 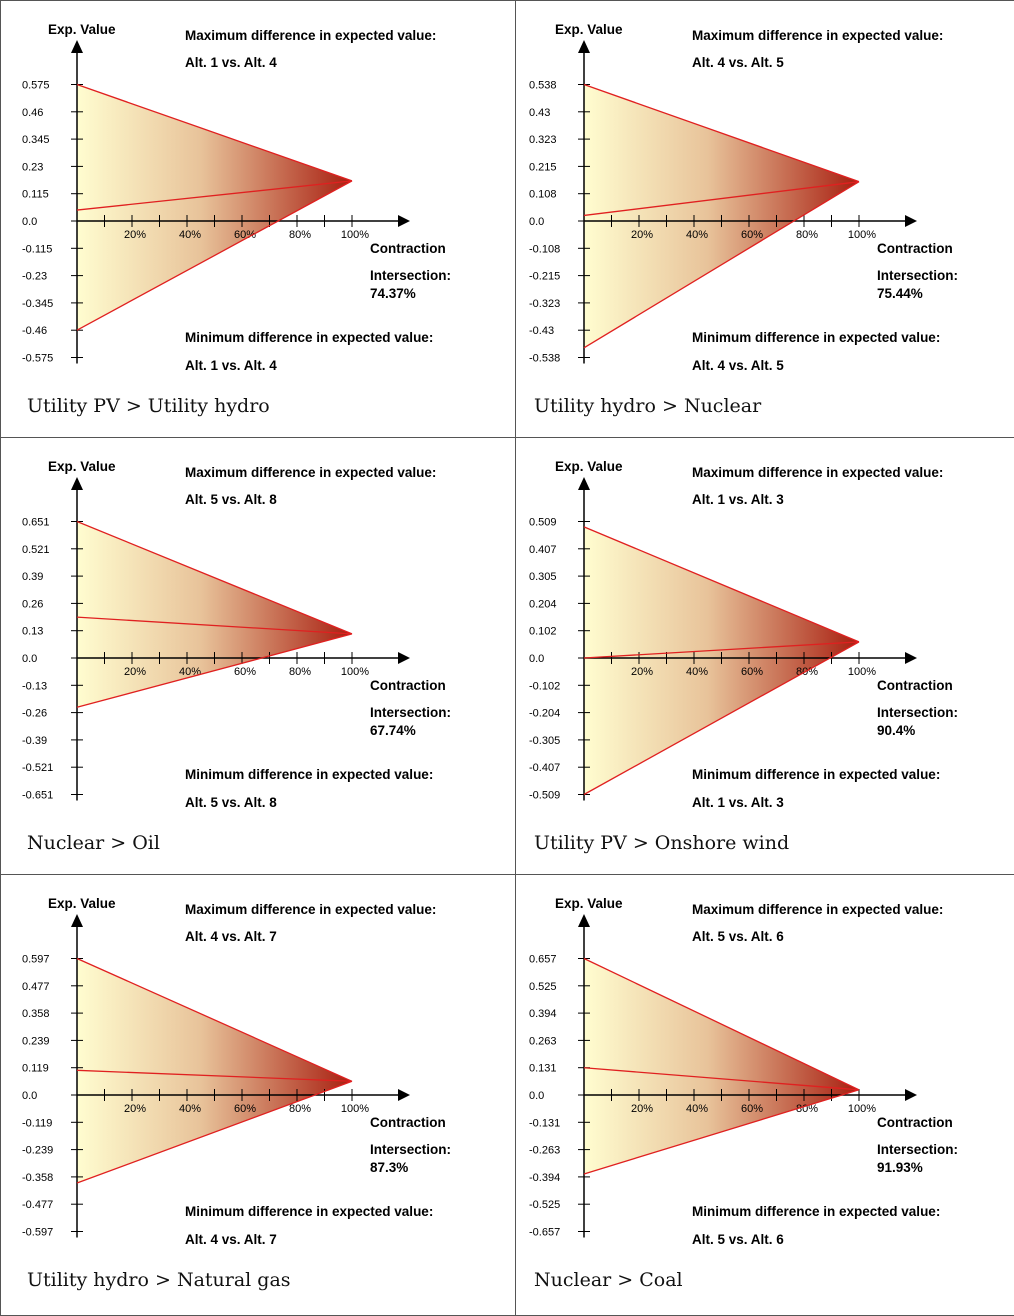 What do you see at coordinates (36, 550) in the screenshot?
I see `y-tick-label: 0.521` at bounding box center [36, 550].